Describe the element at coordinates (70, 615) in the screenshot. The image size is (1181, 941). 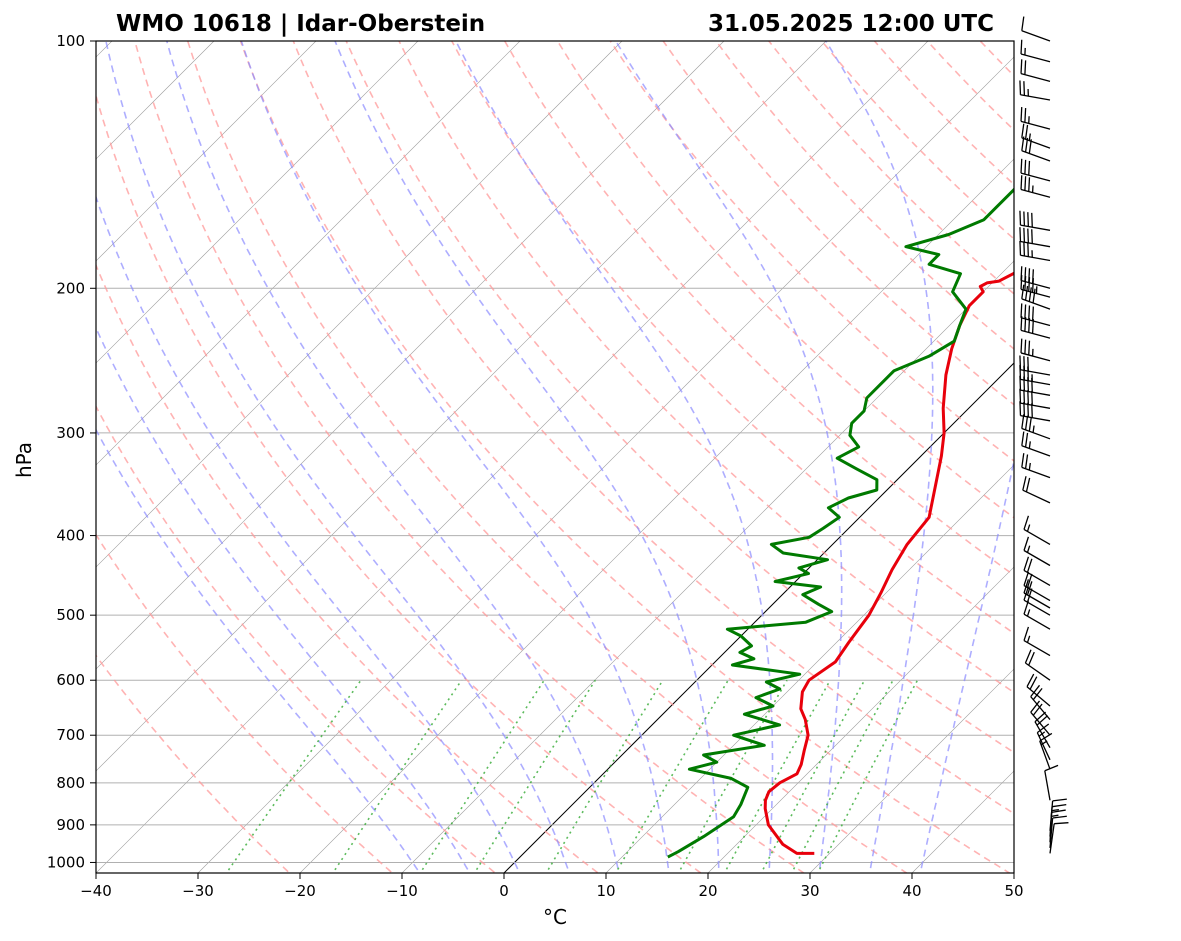
I see `y-tick-label: 500` at that location.